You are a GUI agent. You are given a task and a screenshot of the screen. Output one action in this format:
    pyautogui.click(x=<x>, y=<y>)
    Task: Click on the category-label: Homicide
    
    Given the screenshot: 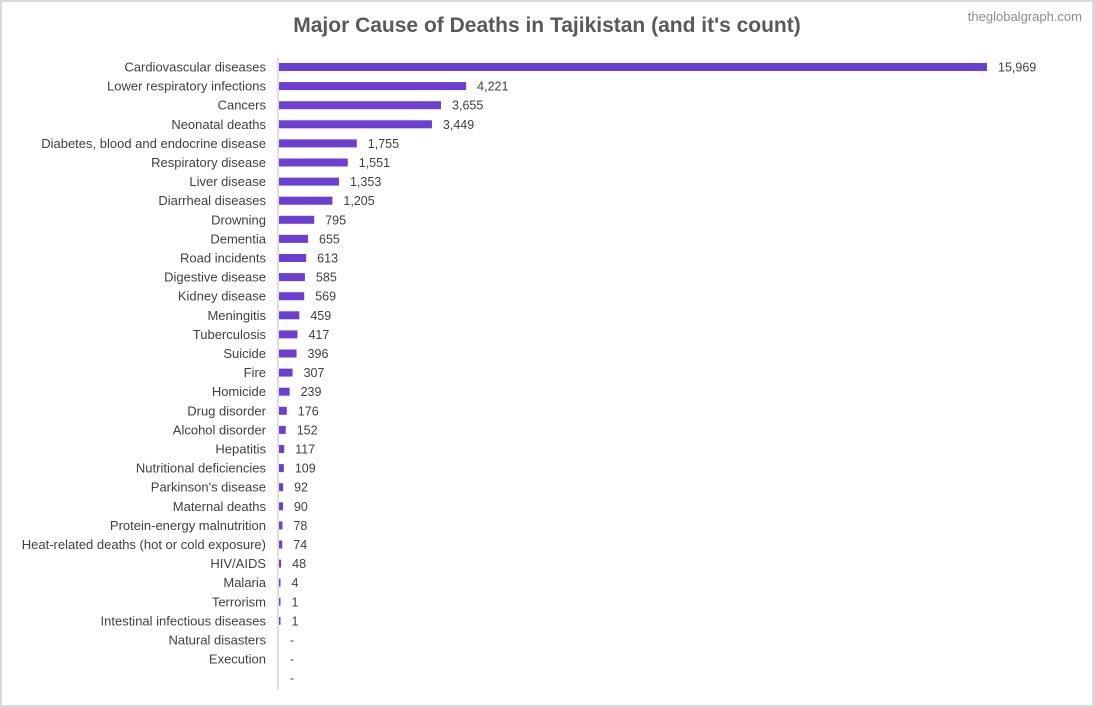 What is the action you would take?
    pyautogui.click(x=239, y=391)
    